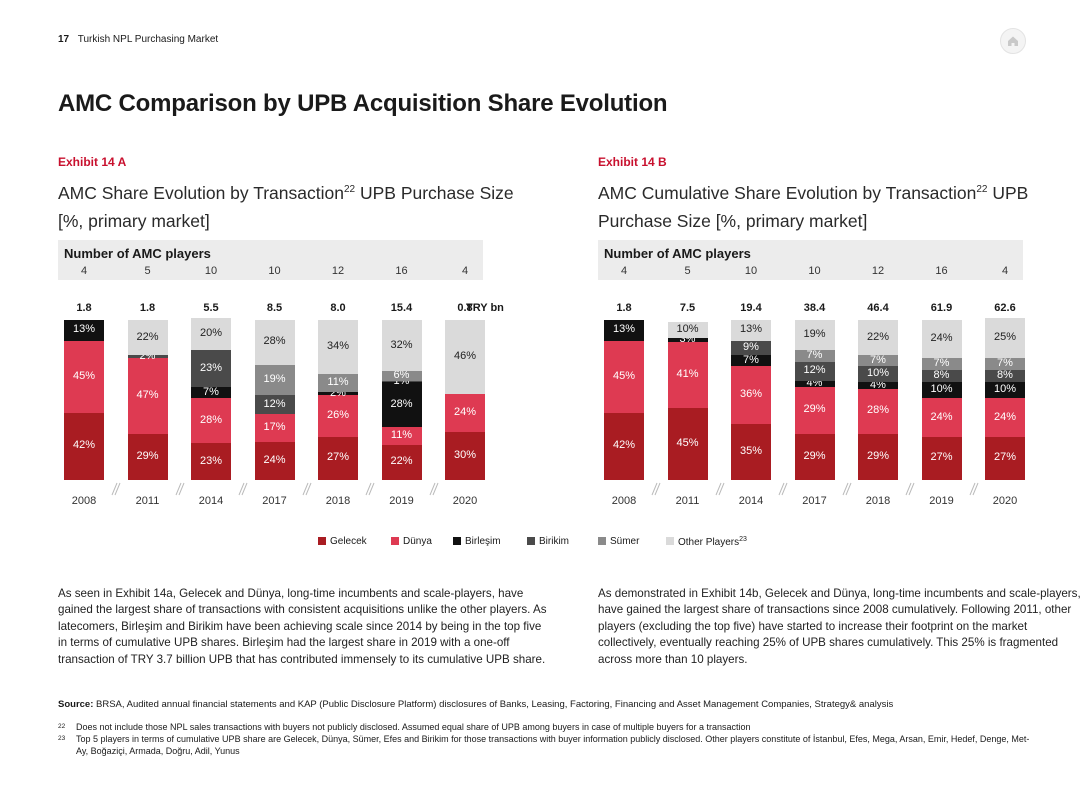 This screenshot has width=1080, height=812. I want to click on try-volume-label: 0.8, so click(465, 308).